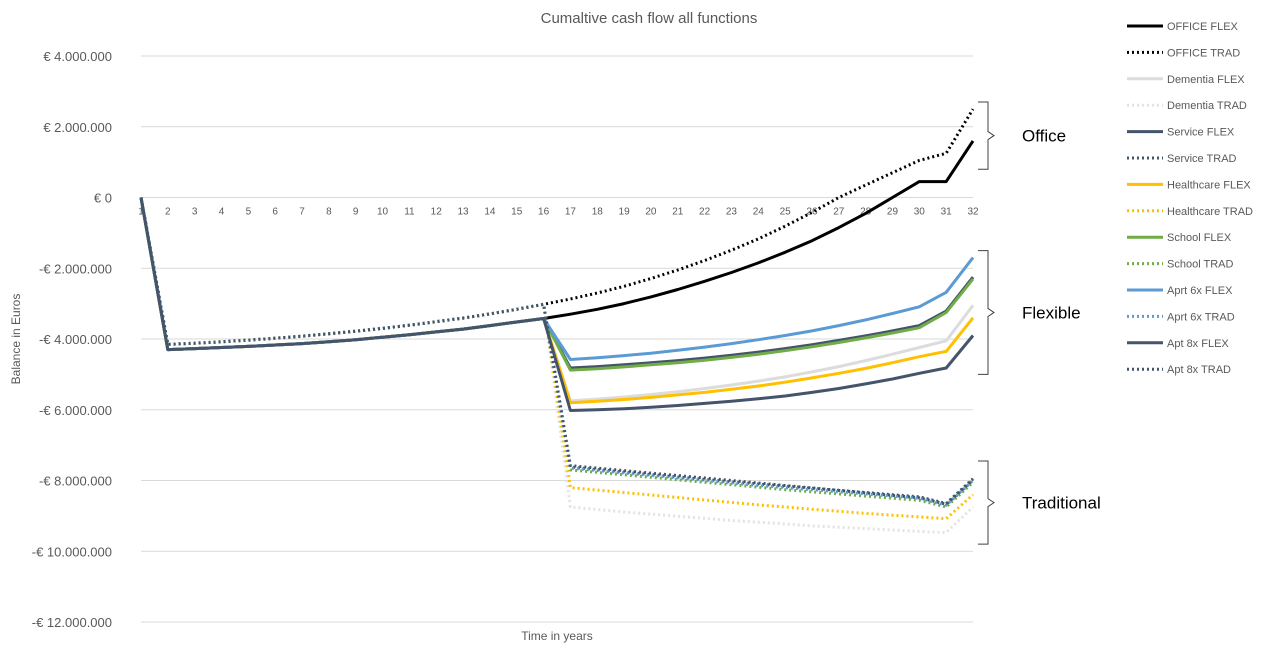  What do you see at coordinates (1199, 370) in the screenshot?
I see `legend-label-apt-8x-trad: Apt 8x TRAD` at bounding box center [1199, 370].